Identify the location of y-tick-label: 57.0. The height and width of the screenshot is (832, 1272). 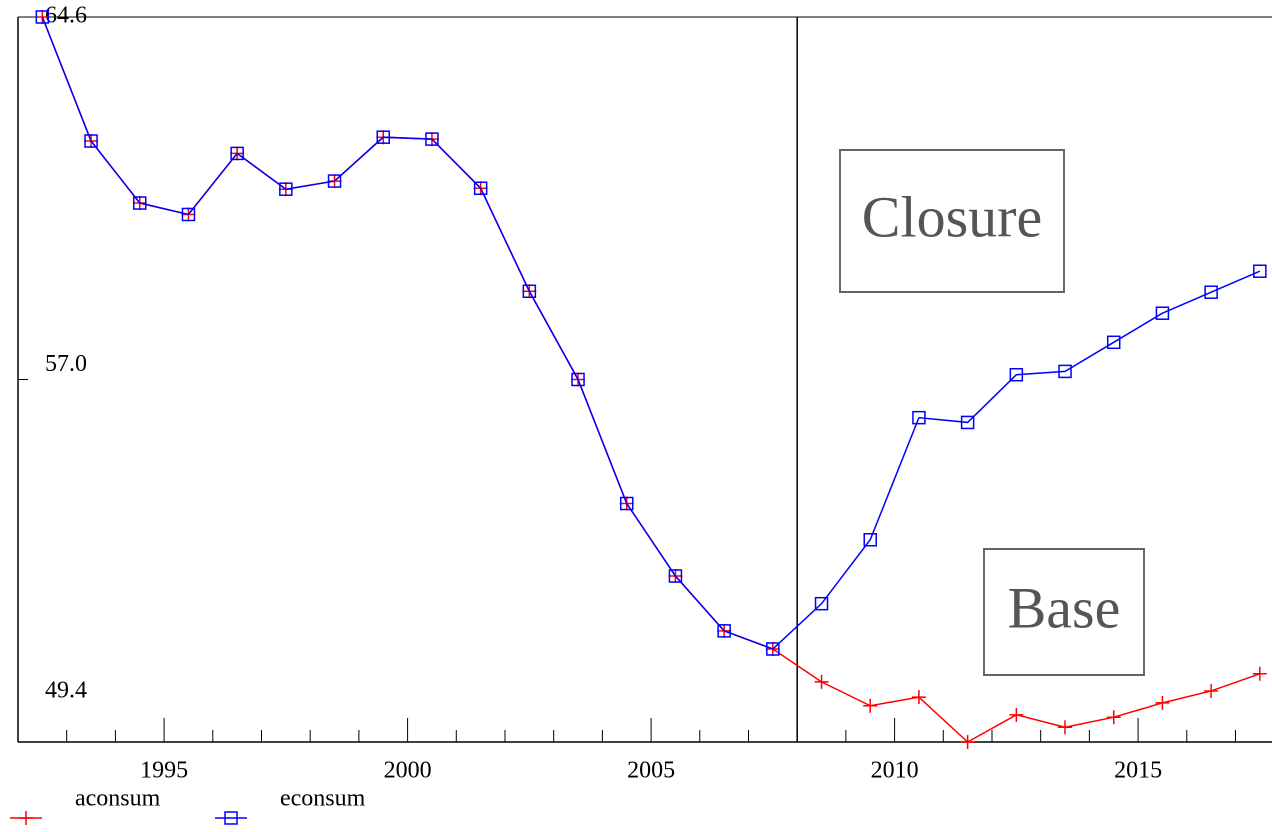
(66, 364).